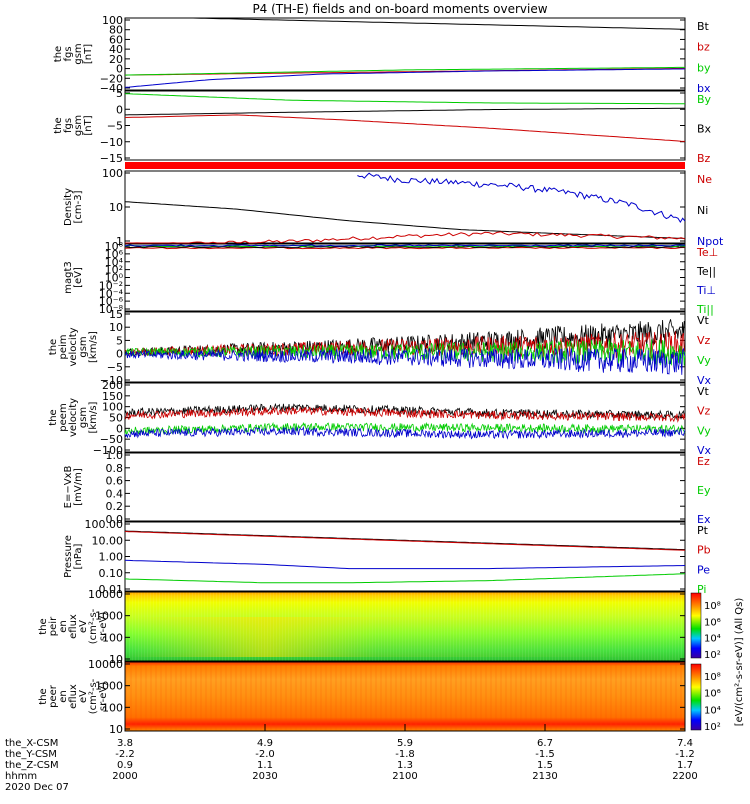 The image size is (750, 804). What do you see at coordinates (32, 765) in the screenshot?
I see `time-row-label: the_Z-CSM` at bounding box center [32, 765].